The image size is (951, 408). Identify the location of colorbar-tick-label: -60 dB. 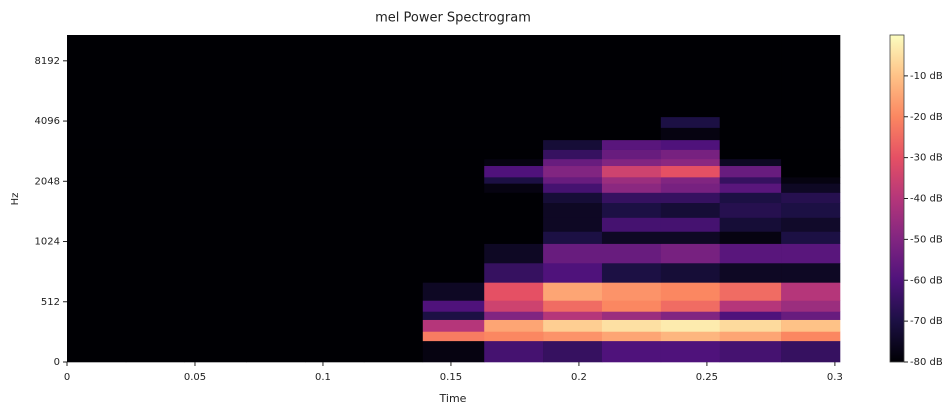
(926, 280).